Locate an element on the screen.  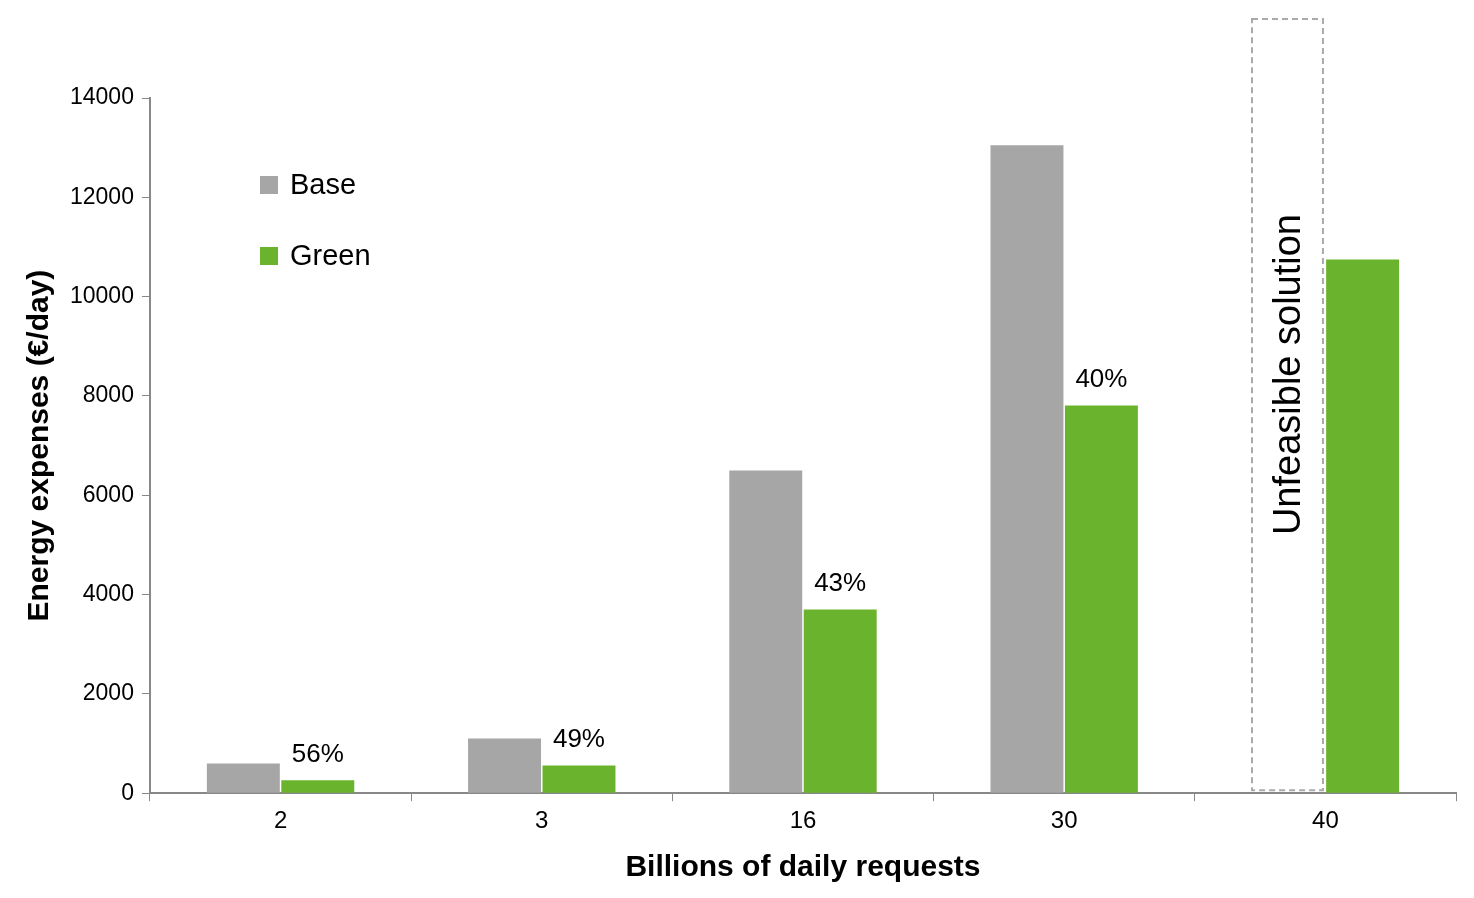
x-tick-label: 40 is located at coordinates (1325, 820).